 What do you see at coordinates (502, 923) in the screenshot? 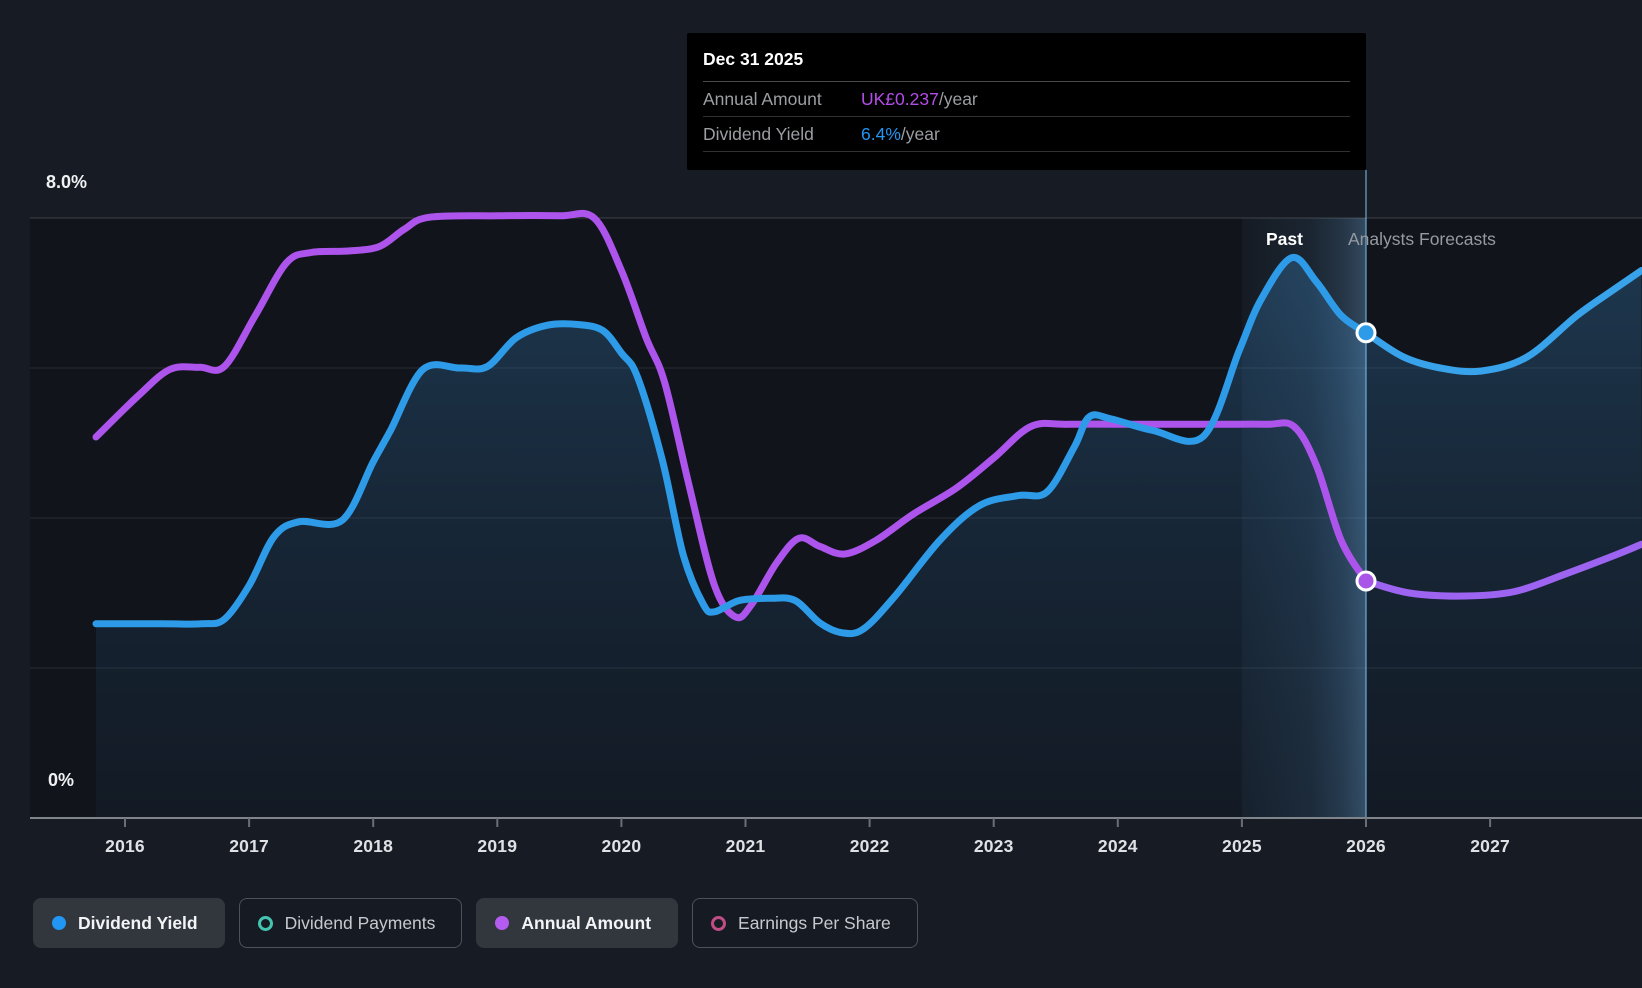
I see `annual-amount-dot-icon` at bounding box center [502, 923].